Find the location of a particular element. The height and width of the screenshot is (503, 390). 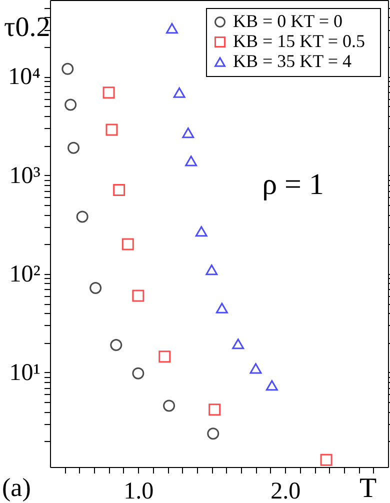

y-tick-label: 10² is located at coordinates (24, 274).